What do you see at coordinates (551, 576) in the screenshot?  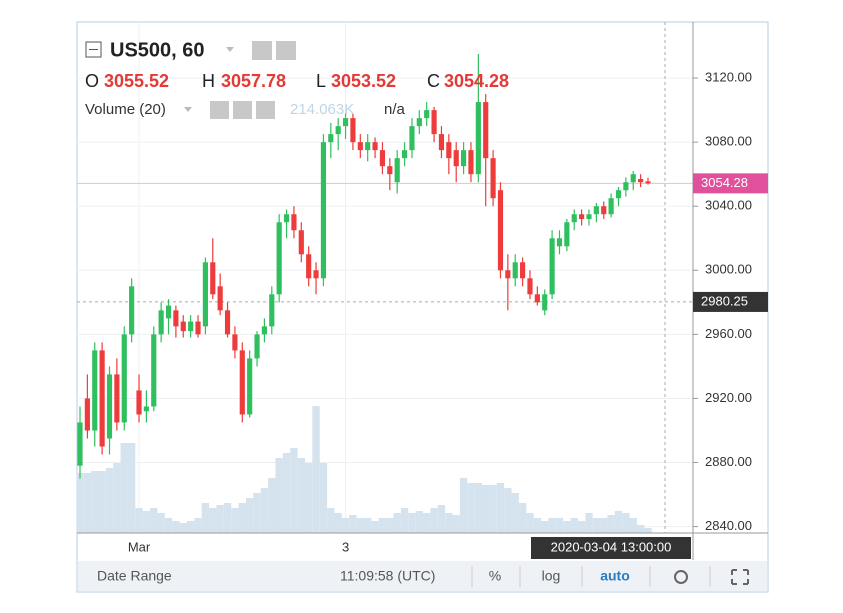 I see `log-button: log` at bounding box center [551, 576].